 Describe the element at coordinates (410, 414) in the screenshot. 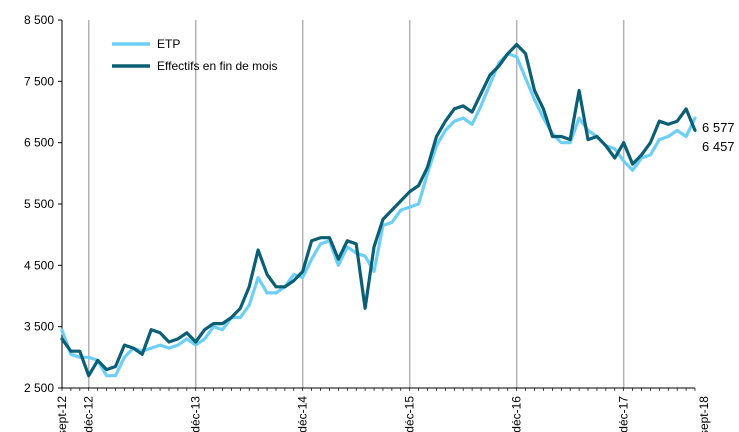

I see `x-tick-label: déc-15` at that location.